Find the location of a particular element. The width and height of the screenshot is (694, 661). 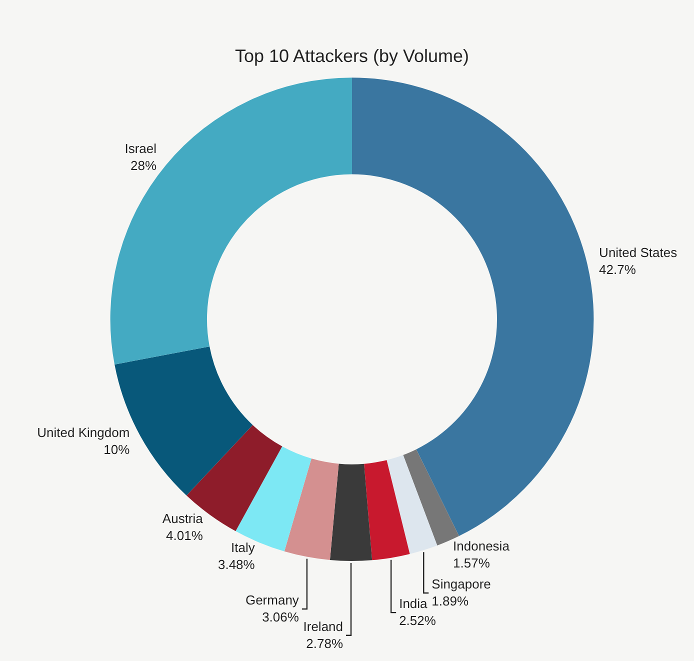

data-label: 3.48% is located at coordinates (237, 564).